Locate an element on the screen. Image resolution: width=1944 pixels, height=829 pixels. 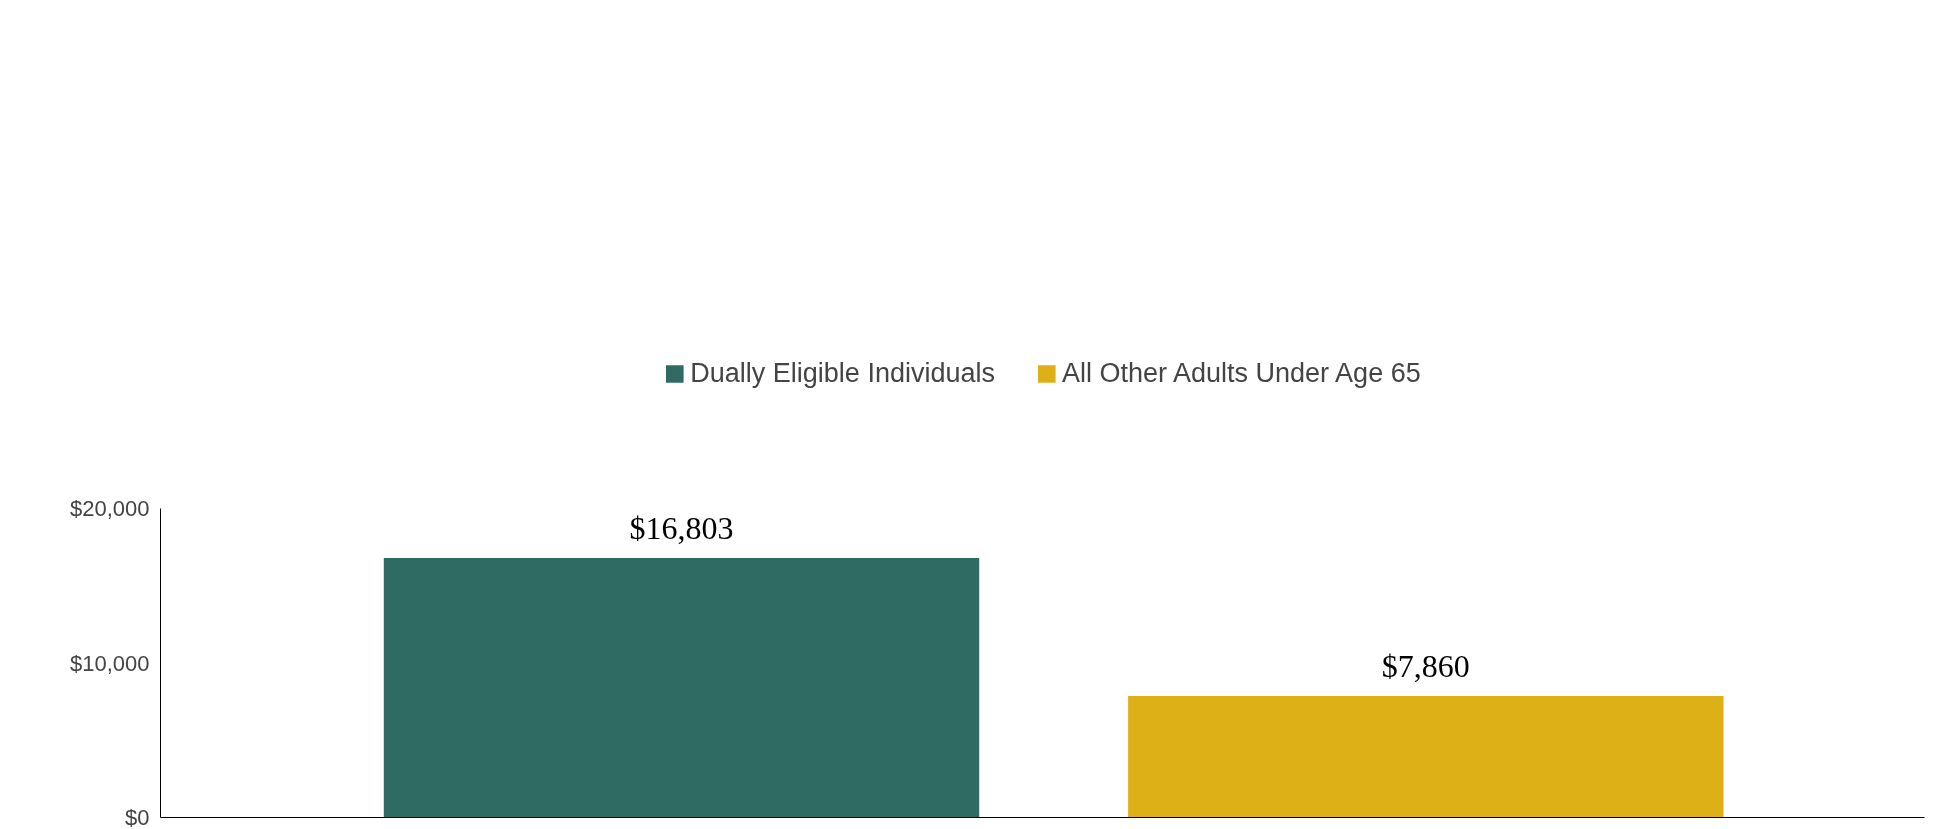
legend-label: Dually Eligible Individuals is located at coordinates (842, 373).